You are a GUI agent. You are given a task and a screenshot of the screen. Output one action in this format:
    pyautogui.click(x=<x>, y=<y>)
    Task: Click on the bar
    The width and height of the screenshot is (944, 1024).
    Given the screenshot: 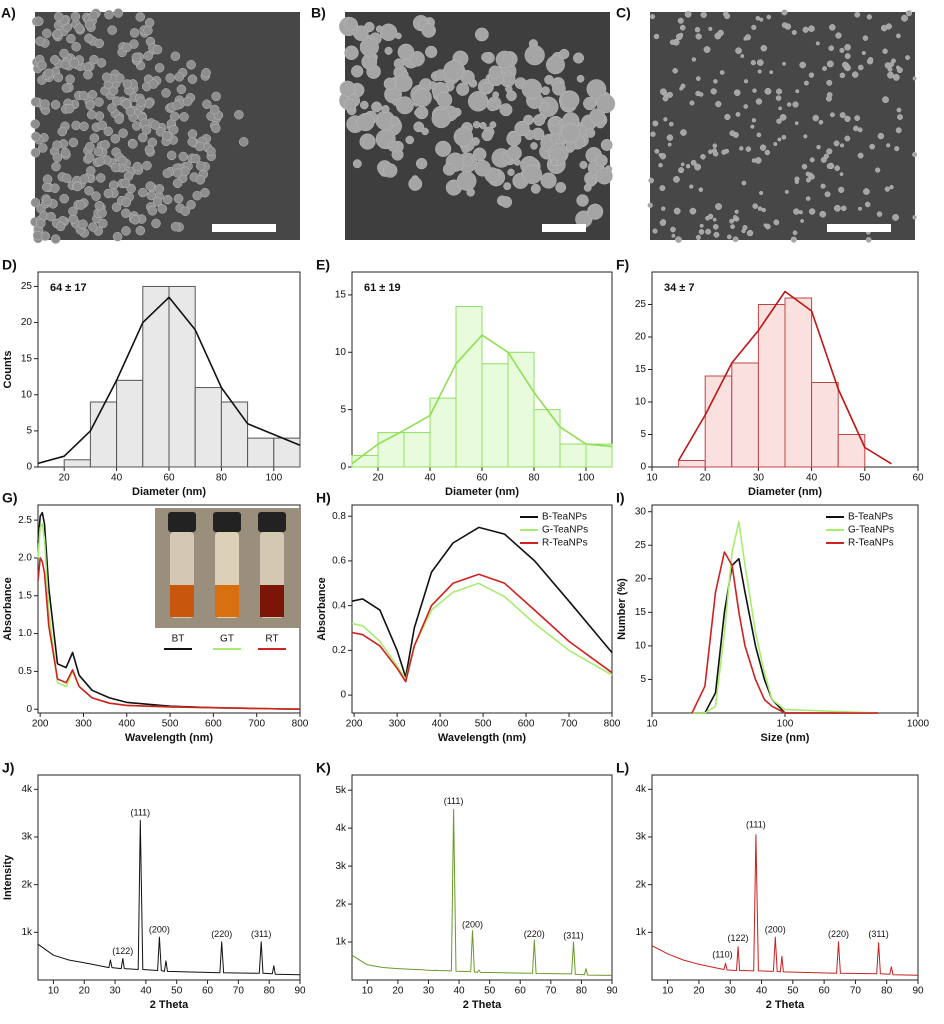 What is the action you would take?
    pyautogui.click(x=103, y=434)
    